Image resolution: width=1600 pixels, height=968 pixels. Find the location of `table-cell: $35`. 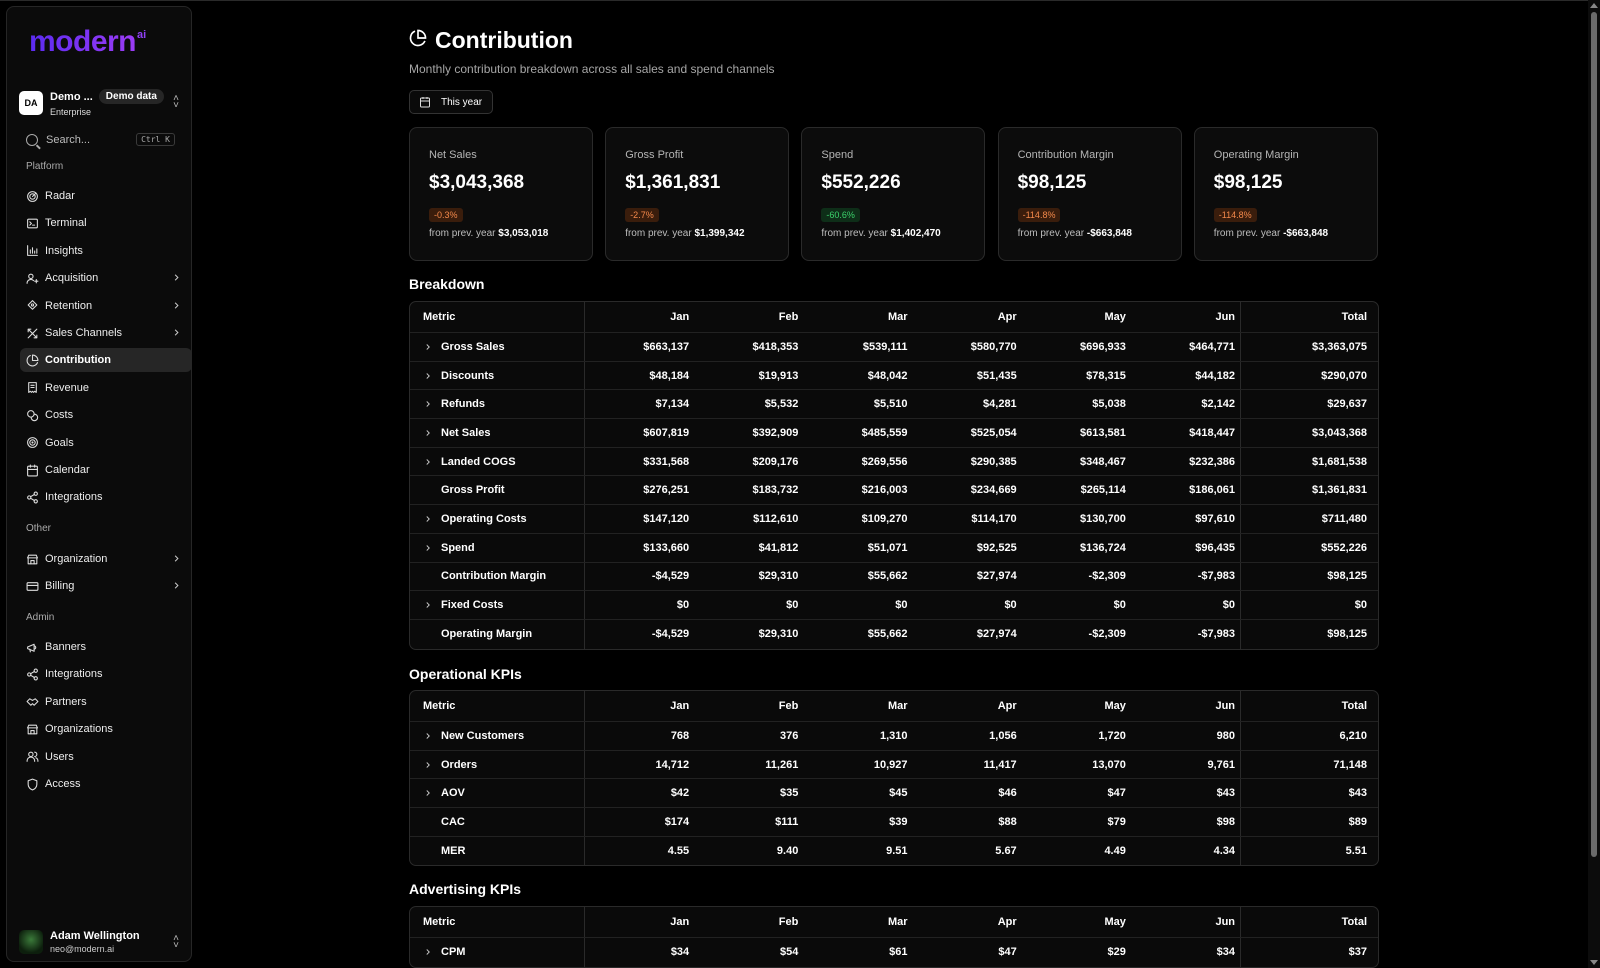

table-cell: $35 is located at coordinates (789, 793).